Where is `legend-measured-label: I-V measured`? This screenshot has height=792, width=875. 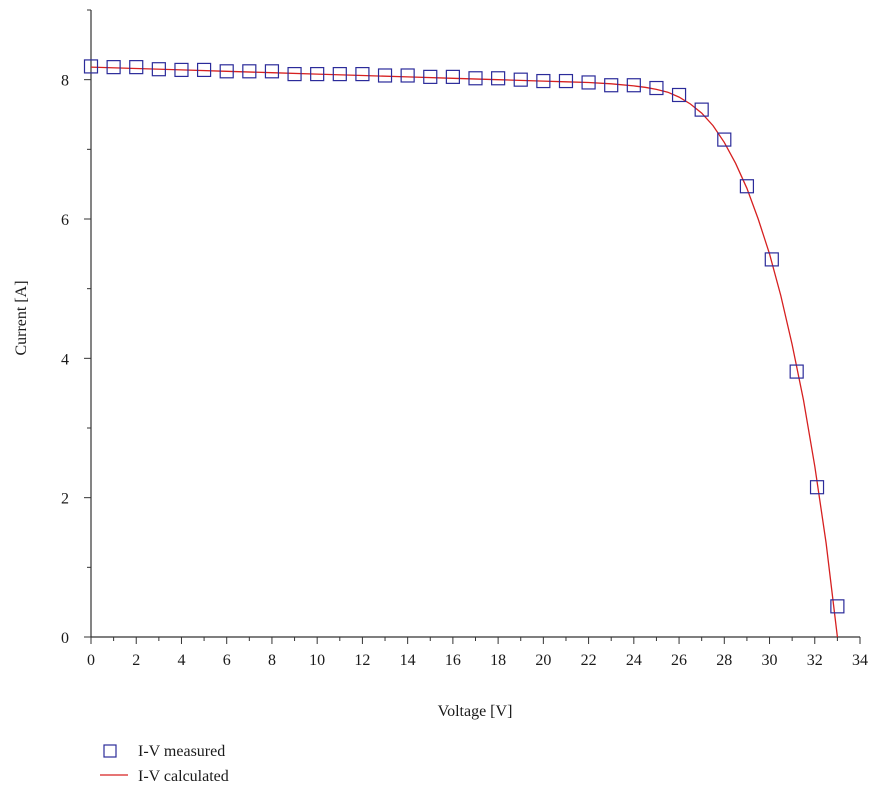 legend-measured-label: I-V measured is located at coordinates (181, 751).